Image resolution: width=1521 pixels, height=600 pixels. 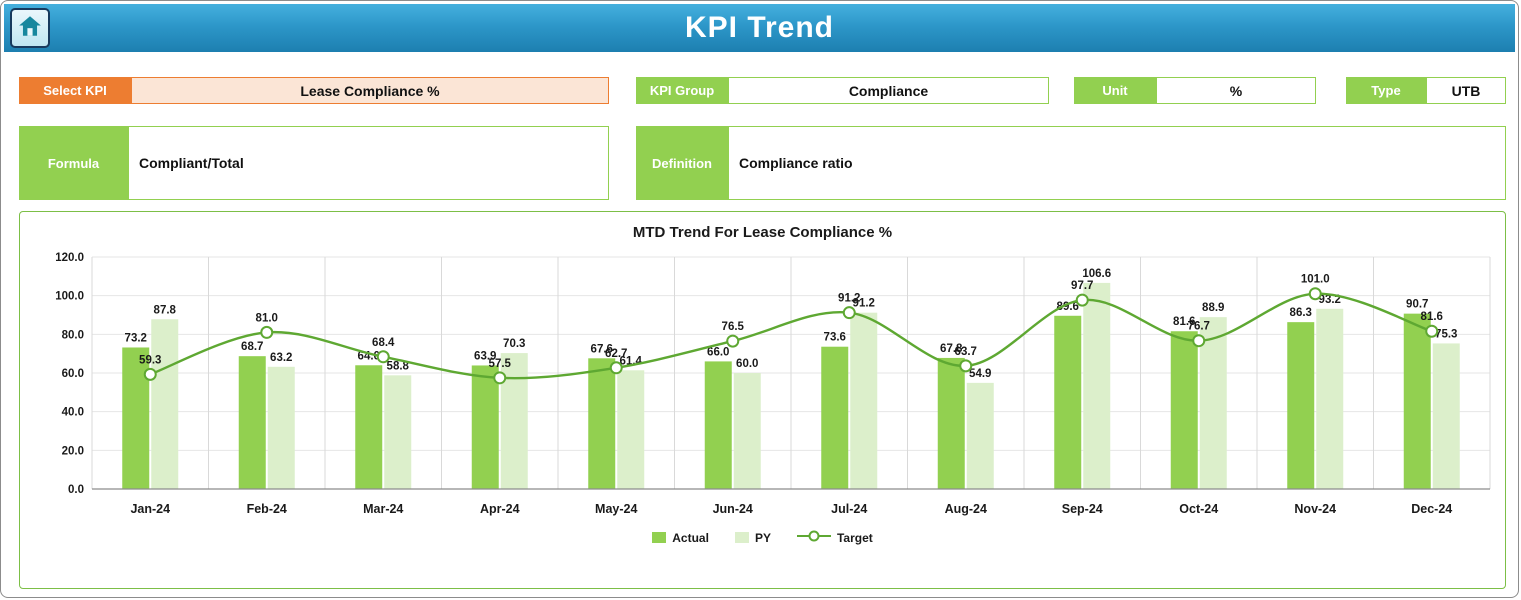 I want to click on svg-text: 91.2, so click(x=849, y=299).